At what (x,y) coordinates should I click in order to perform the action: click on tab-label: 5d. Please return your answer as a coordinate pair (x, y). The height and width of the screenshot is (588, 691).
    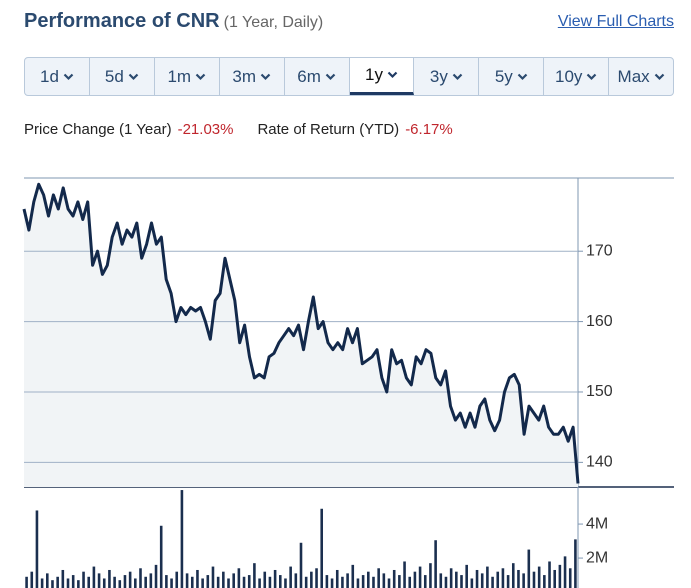
    Looking at the image, I should click on (114, 76).